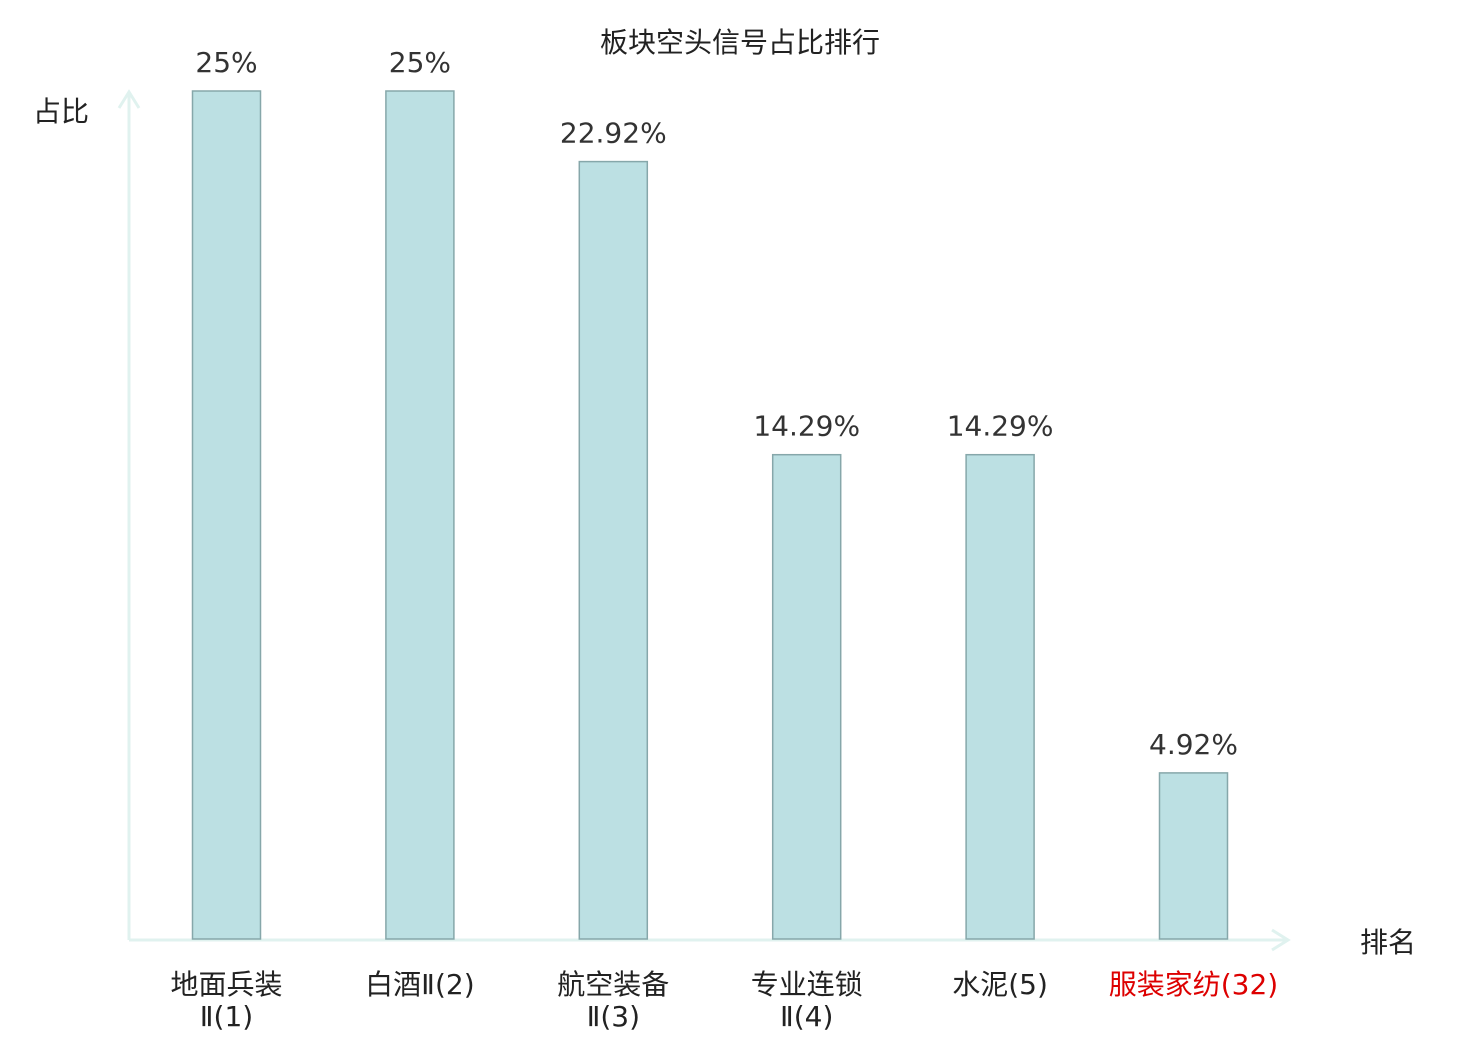  I want to click on x-axis-label: 排名, so click(1388, 942).